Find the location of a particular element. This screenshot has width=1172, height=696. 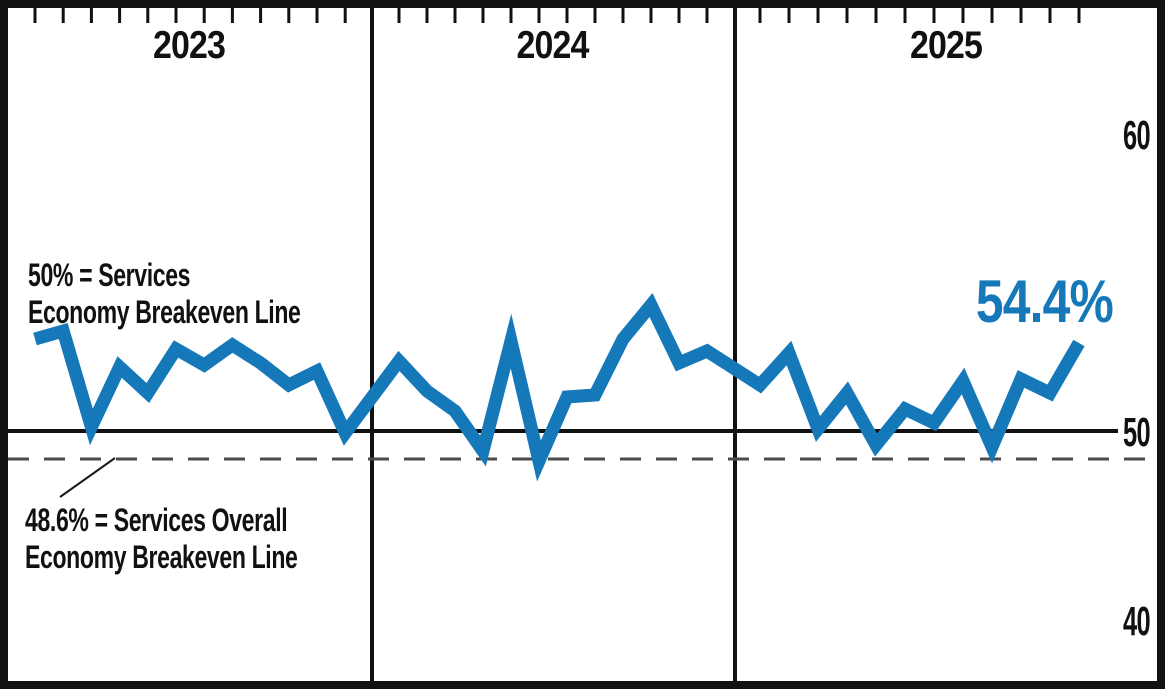

breakeven-48-6-annotation-line1: 48.6% = Services Overall is located at coordinates (156, 520).